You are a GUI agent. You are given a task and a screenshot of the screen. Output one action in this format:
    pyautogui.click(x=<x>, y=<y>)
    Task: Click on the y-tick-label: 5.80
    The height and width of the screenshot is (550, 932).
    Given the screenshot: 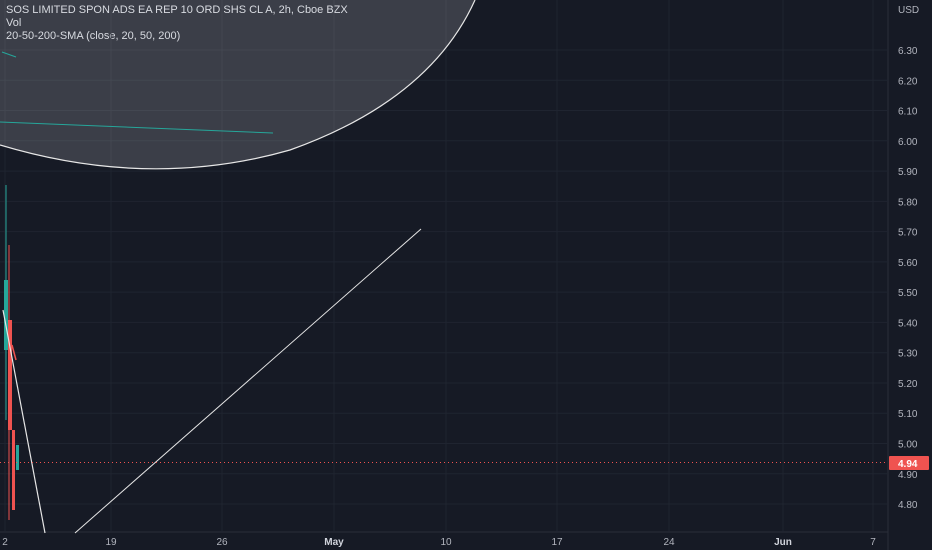 What is the action you would take?
    pyautogui.click(x=908, y=202)
    